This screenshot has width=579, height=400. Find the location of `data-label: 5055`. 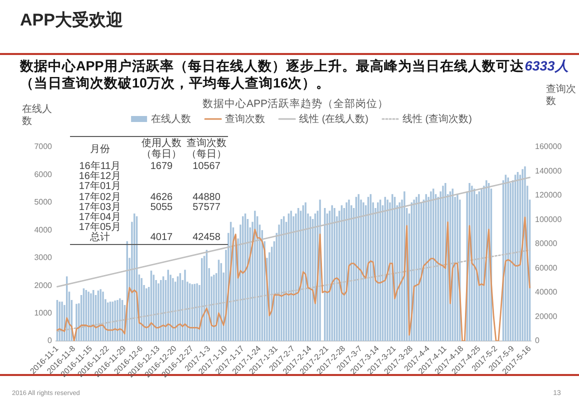

data-label: 5055 is located at coordinates (161, 207).